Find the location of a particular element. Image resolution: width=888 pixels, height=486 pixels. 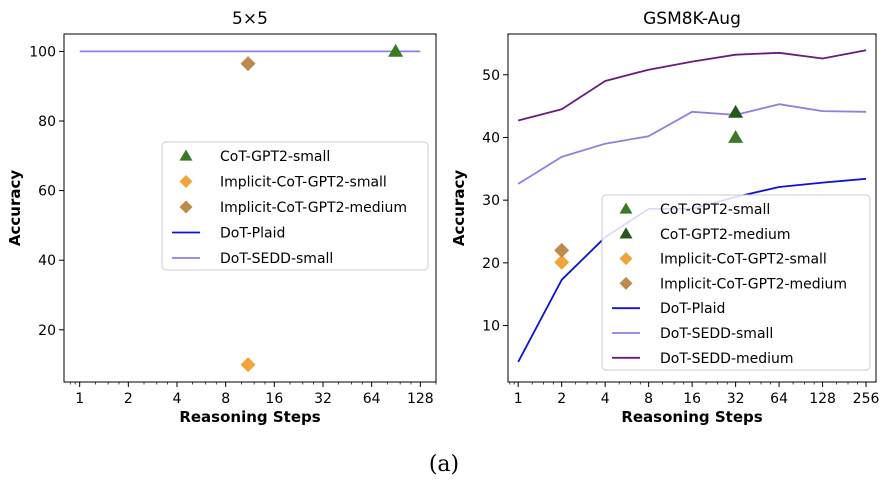

y-tick-label: 30 is located at coordinates (491, 201).